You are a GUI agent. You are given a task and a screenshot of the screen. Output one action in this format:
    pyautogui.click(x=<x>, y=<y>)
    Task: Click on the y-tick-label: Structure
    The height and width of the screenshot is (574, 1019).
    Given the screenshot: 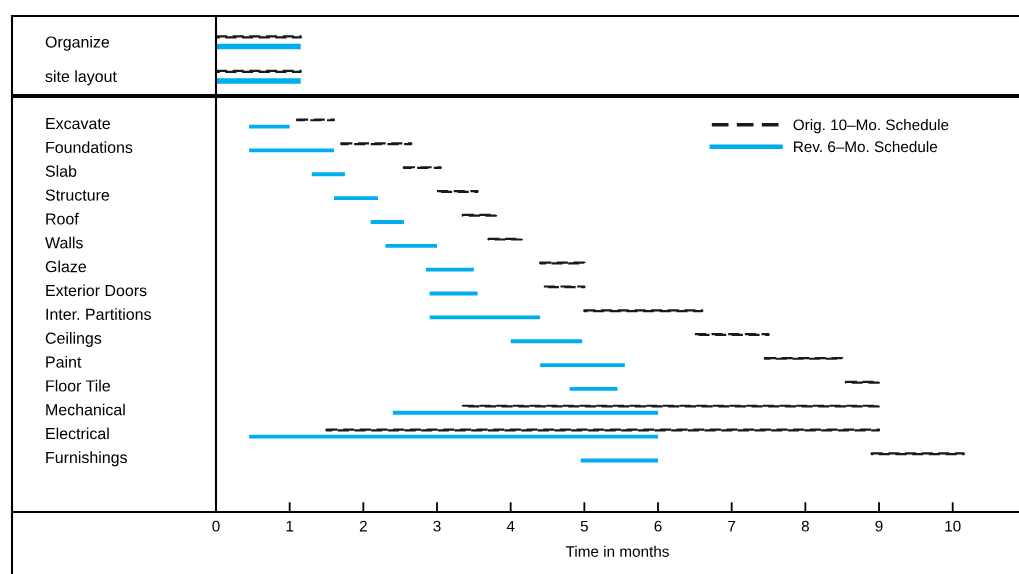 What is the action you would take?
    pyautogui.click(x=77, y=195)
    